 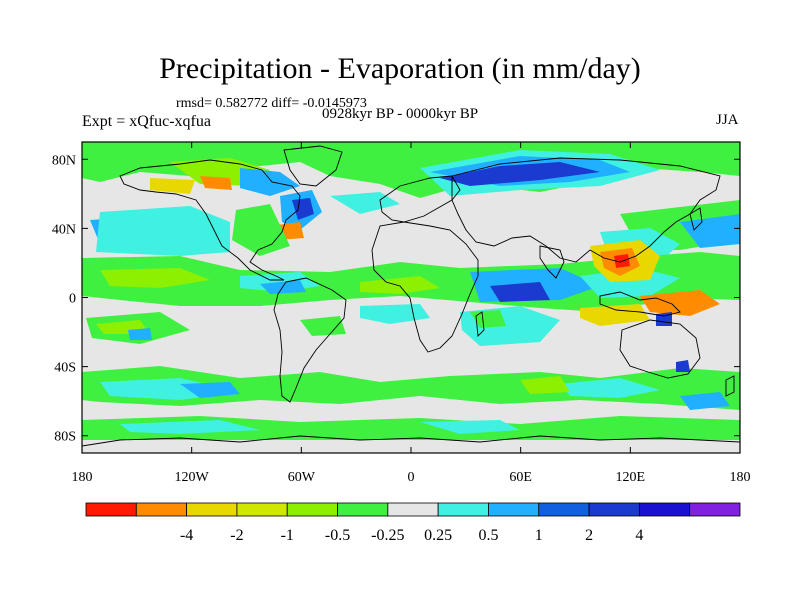 I want to click on lat-tick-label: 40N, so click(x=64, y=229).